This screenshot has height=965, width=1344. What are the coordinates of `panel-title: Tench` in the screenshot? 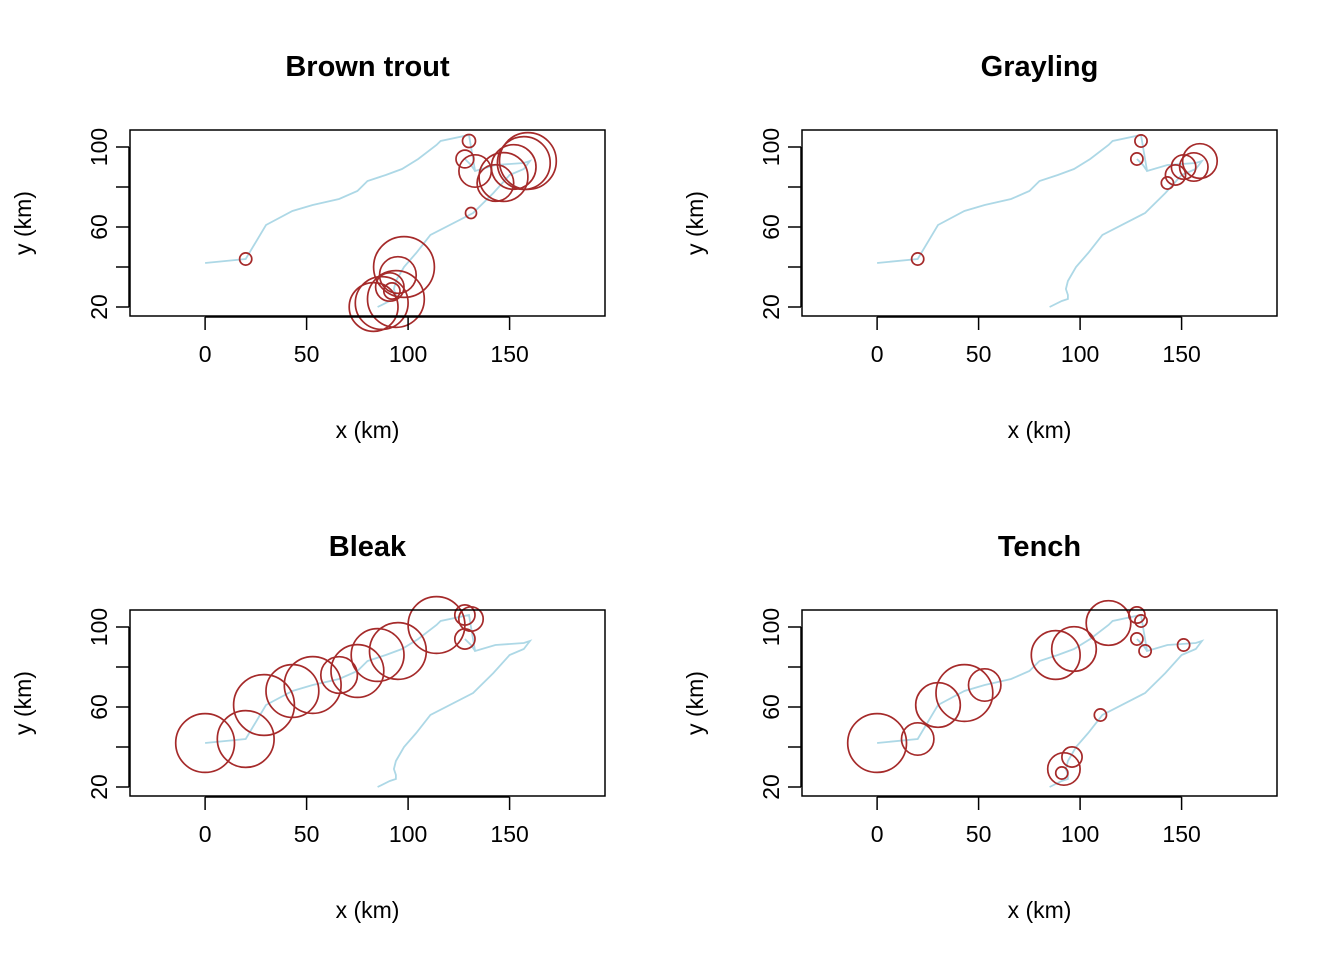 It's located at (1039, 547).